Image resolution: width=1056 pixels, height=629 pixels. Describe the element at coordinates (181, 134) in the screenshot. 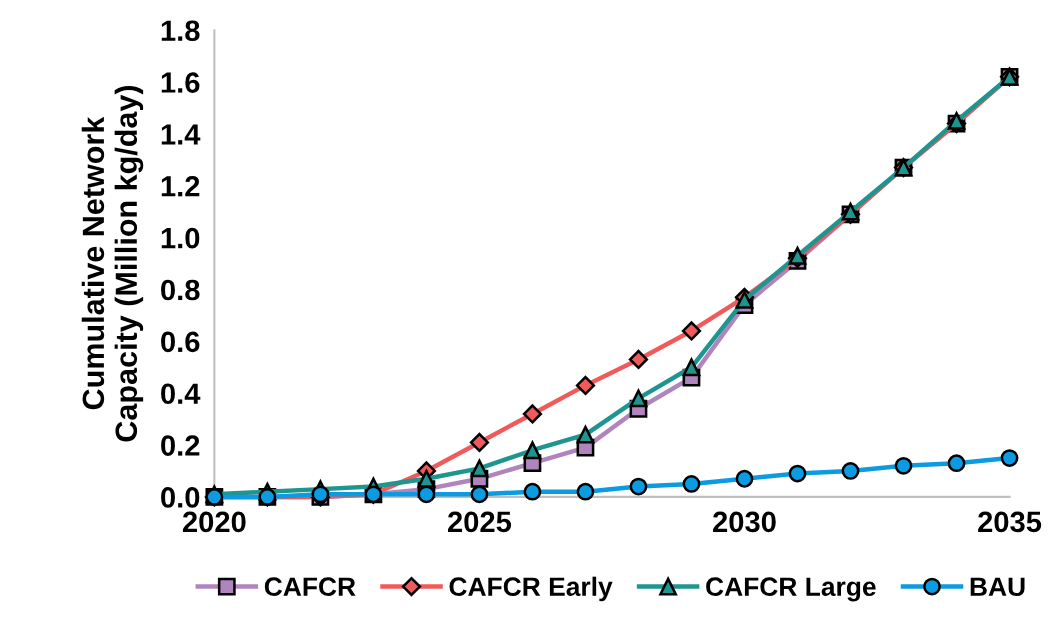

I see `y-tick-label: 1.4` at that location.